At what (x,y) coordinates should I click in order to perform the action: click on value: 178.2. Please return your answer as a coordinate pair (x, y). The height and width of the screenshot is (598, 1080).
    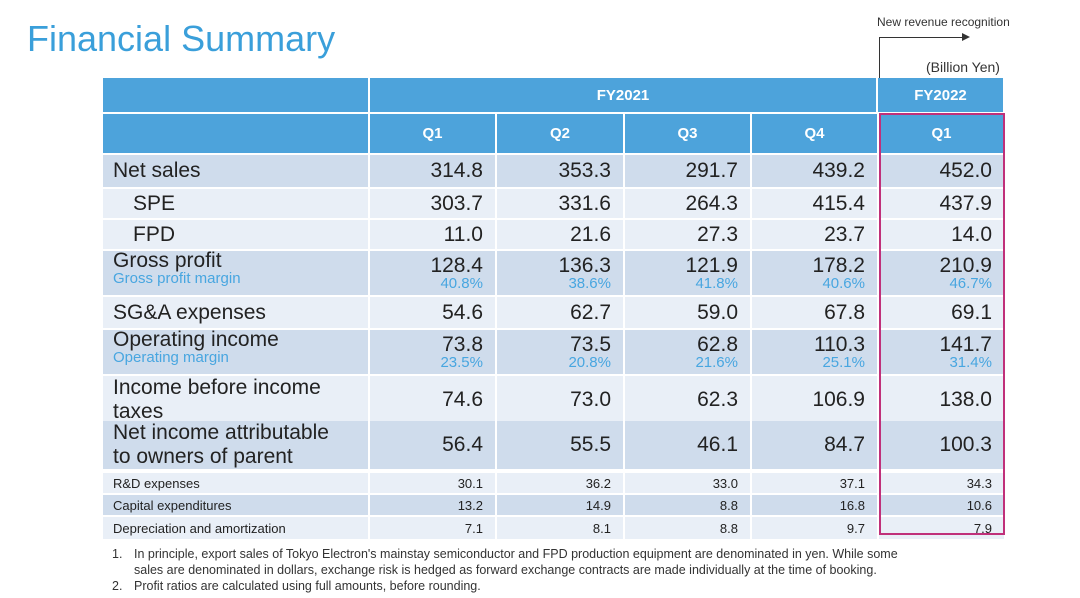
    Looking at the image, I should click on (838, 265).